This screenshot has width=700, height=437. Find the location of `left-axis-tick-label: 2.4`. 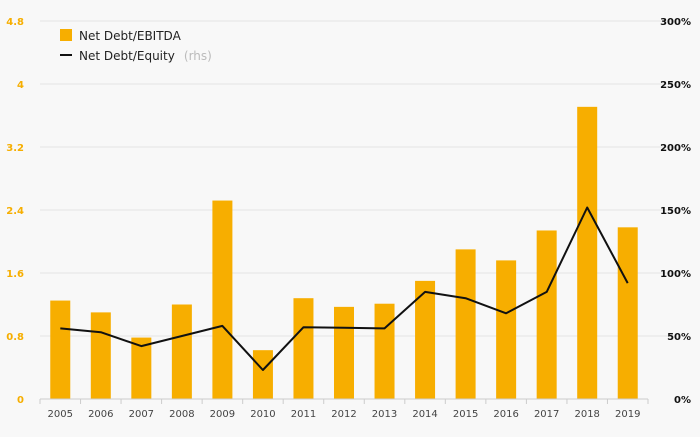

left-axis-tick-label: 2.4 is located at coordinates (15, 211).